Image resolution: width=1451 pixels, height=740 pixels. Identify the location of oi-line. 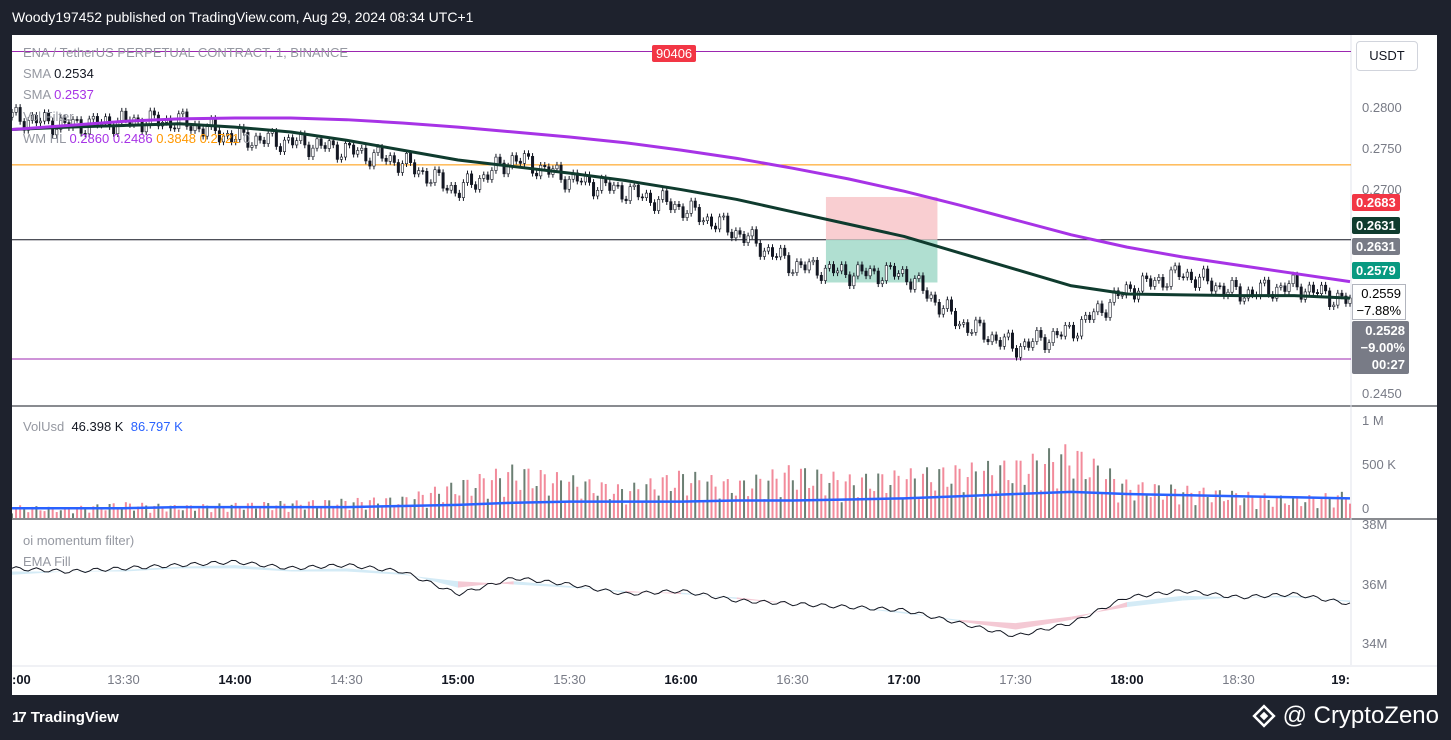
(681, 598).